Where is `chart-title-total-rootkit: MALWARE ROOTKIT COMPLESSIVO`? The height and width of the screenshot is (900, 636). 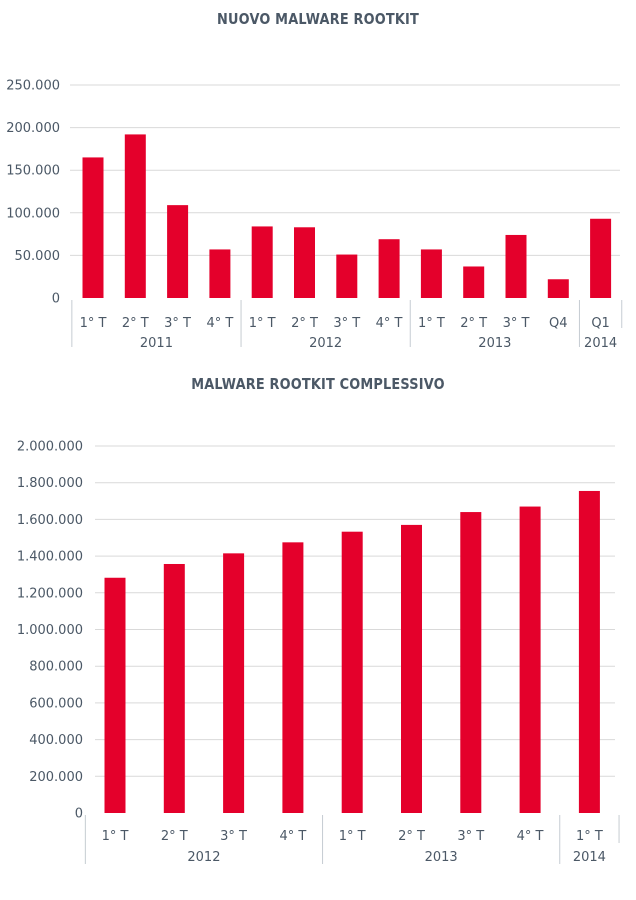
chart-title-total-rootkit: MALWARE ROOTKIT COMPLESSIVO is located at coordinates (318, 384).